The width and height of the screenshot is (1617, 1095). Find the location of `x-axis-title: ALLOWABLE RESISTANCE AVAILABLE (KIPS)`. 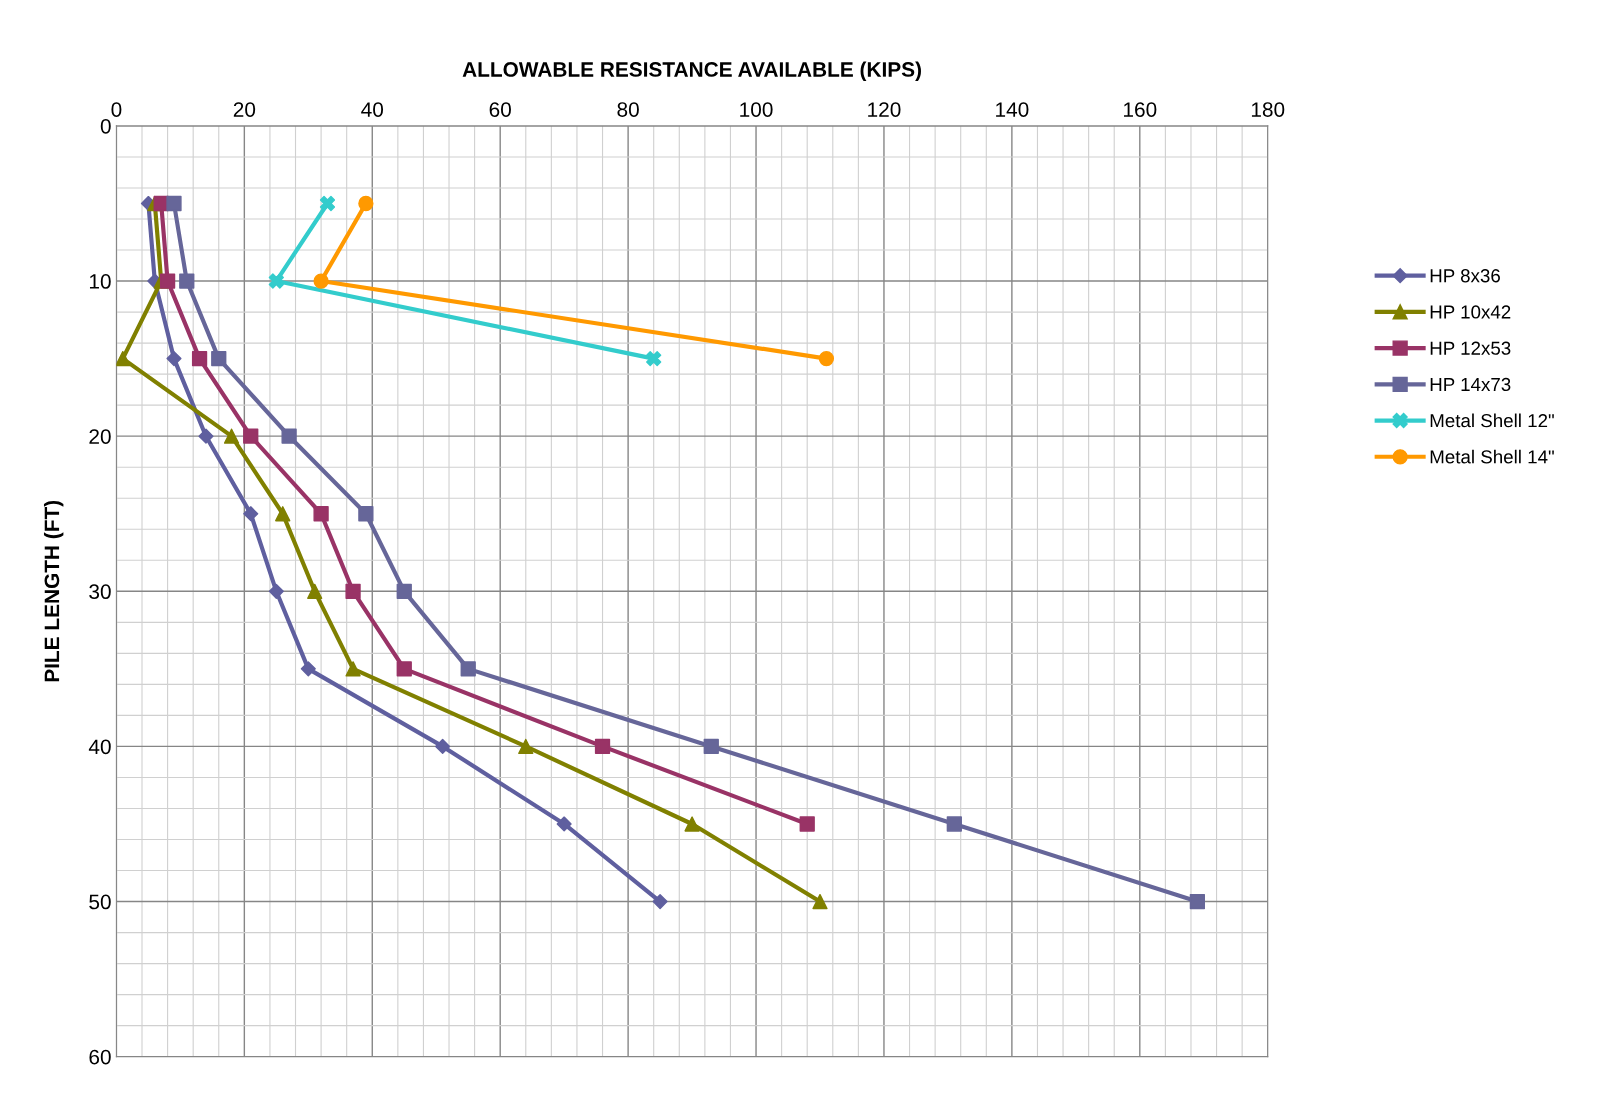

x-axis-title: ALLOWABLE RESISTANCE AVAILABLE (KIPS) is located at coordinates (691, 71).